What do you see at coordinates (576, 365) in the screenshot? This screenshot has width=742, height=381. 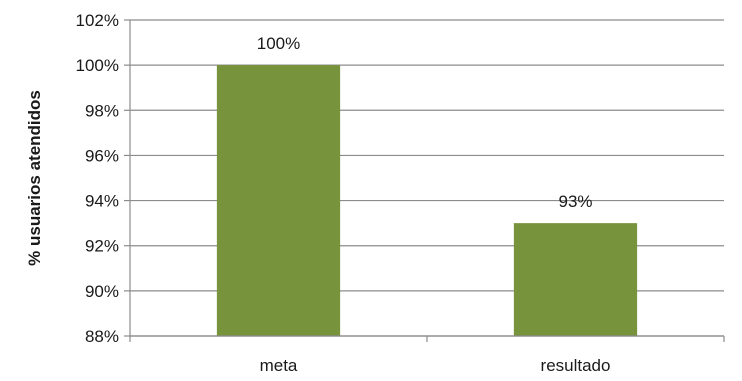 I see `x-category-label: resultado` at bounding box center [576, 365].